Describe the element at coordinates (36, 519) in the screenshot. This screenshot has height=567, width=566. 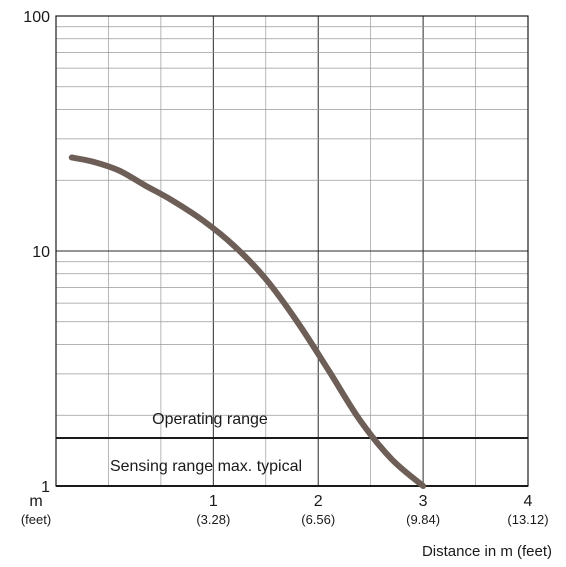
I see `x-tick-sublabel: (feet)` at that location.